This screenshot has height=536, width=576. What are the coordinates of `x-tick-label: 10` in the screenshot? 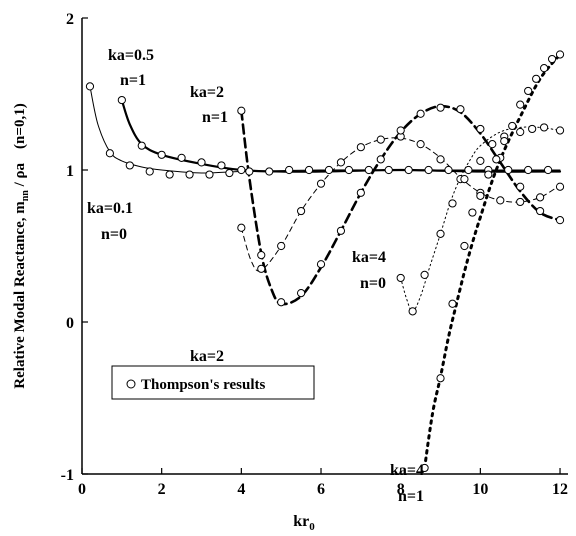 It's located at (480, 489).